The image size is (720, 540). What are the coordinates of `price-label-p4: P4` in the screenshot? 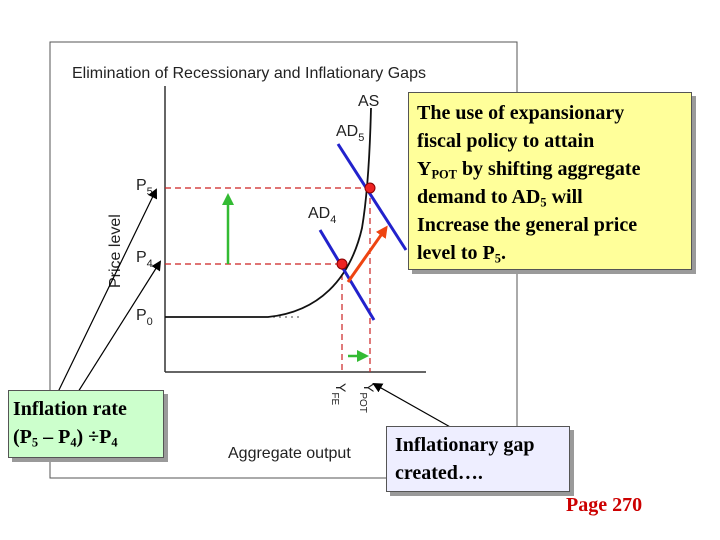 It's located at (144, 259).